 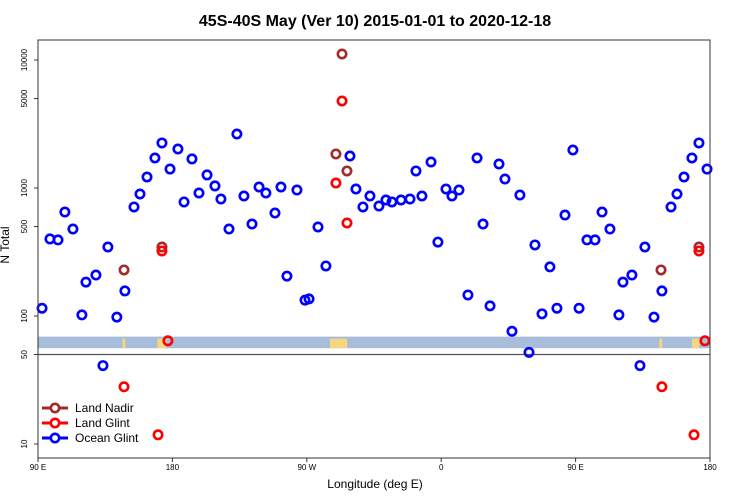 What do you see at coordinates (24, 226) in the screenshot?
I see `y-tick-label: 500` at bounding box center [24, 226].